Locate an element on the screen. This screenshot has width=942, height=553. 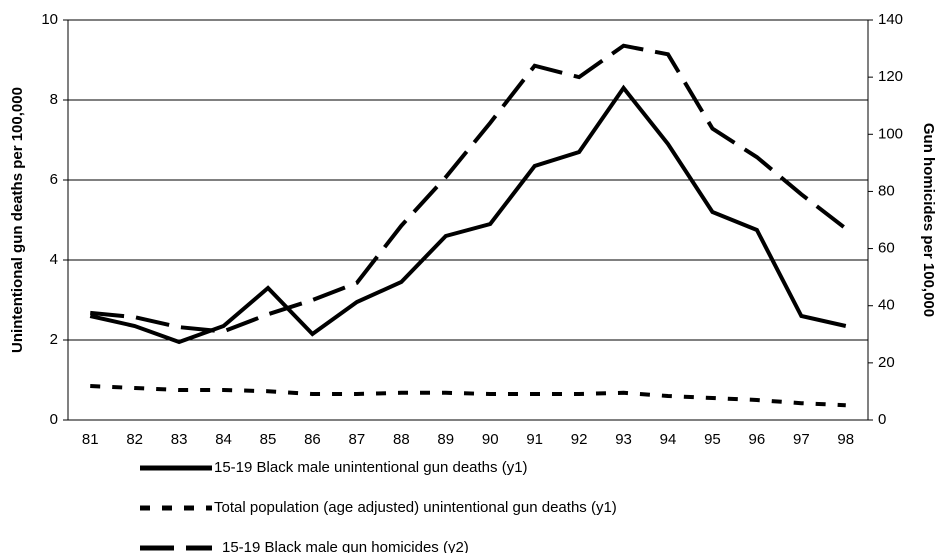
x-tick-label: 86 is located at coordinates (312, 439).